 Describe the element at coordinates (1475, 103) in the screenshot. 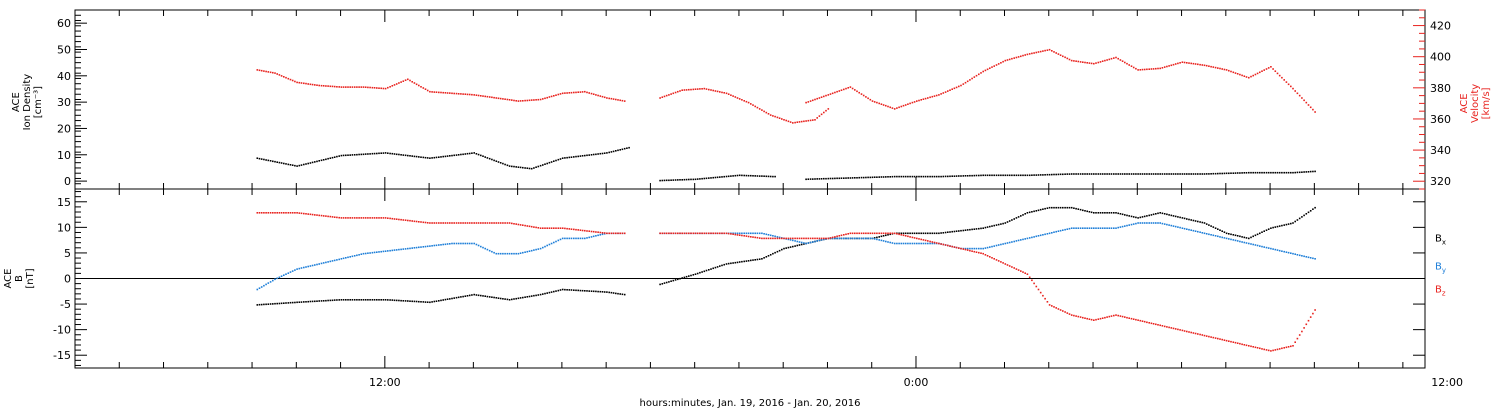

I see `y-right-axis-title-line: Velocity` at that location.